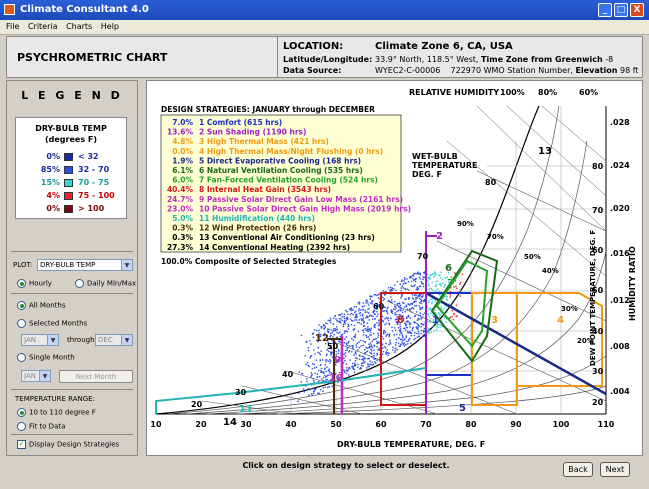 This screenshot has height=489, width=649. Describe the element at coordinates (230, 422) in the screenshot. I see `zone-label-14: 14` at that location.